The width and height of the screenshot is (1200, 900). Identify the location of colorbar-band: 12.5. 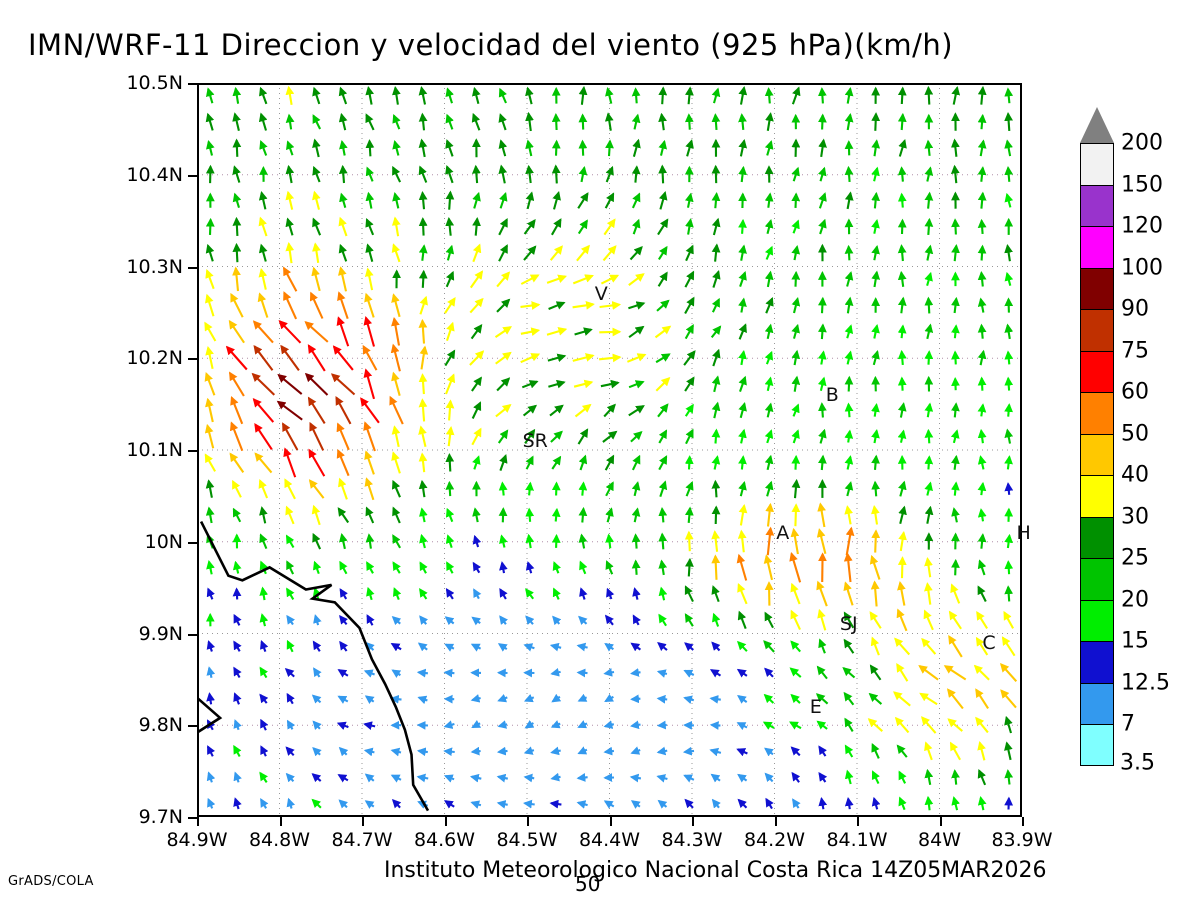
(1125, 697).